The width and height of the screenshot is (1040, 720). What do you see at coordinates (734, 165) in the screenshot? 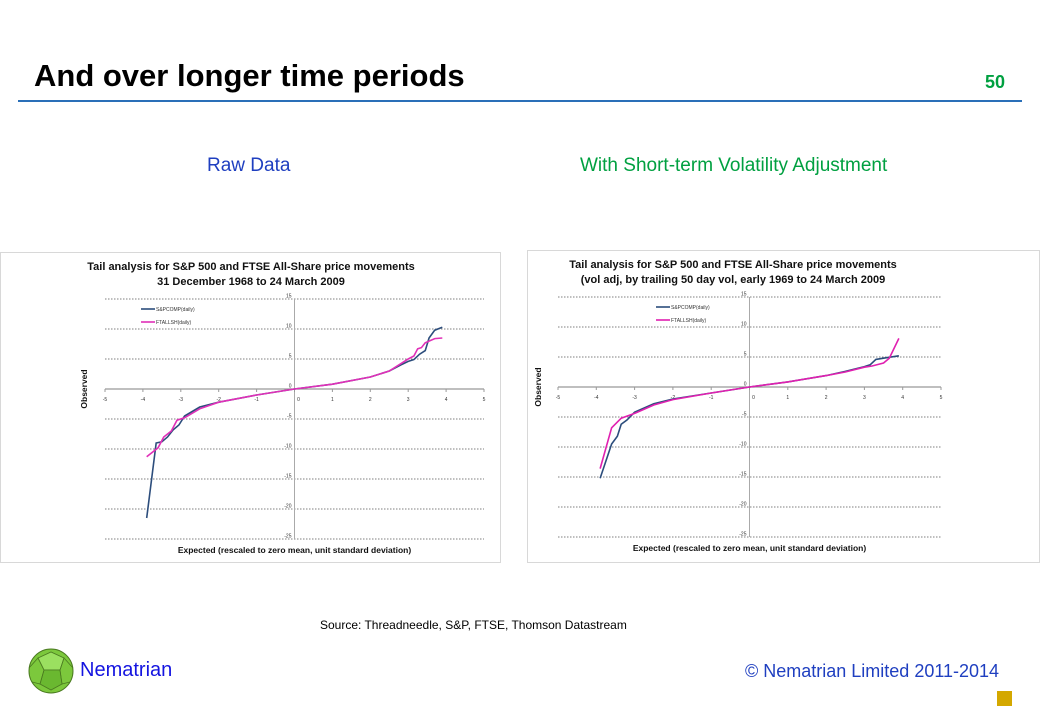
I see `subtitle-volatility-adjusted: With Short-term Volatility Adjustment` at bounding box center [734, 165].